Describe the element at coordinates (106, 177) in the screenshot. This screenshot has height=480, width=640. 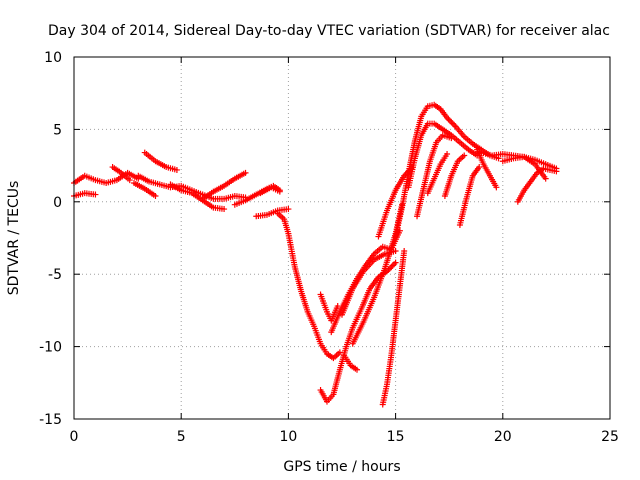
I see `series-arc-a` at that location.